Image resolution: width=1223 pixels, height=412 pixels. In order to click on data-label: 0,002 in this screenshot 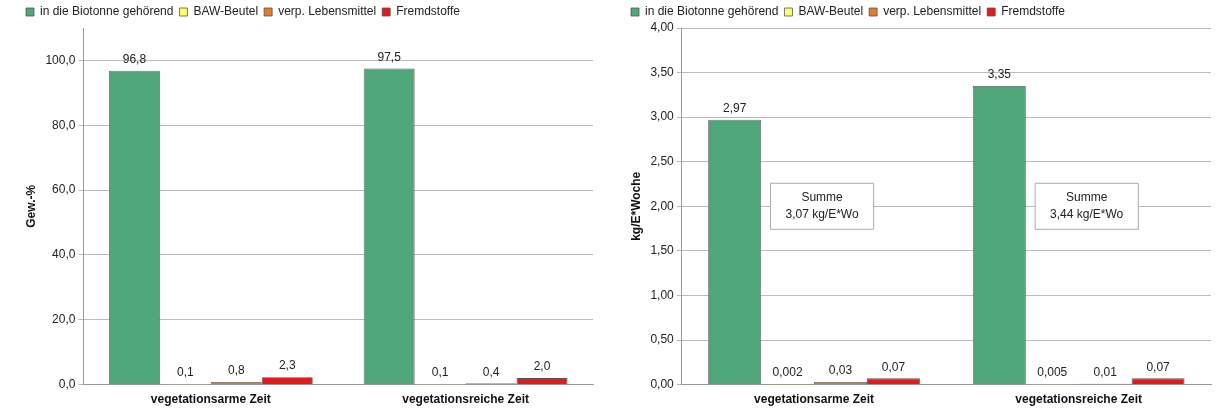, I will do `click(787, 372)`.